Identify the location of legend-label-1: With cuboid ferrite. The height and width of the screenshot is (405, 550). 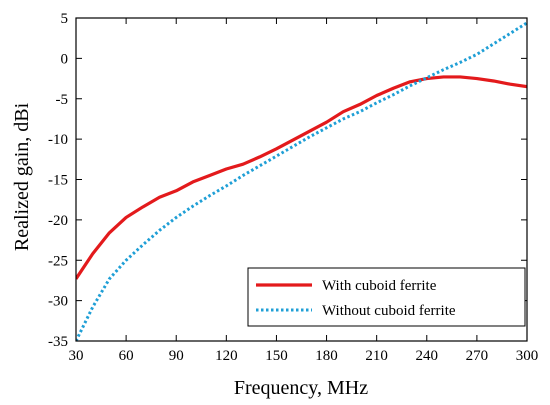
(379, 286).